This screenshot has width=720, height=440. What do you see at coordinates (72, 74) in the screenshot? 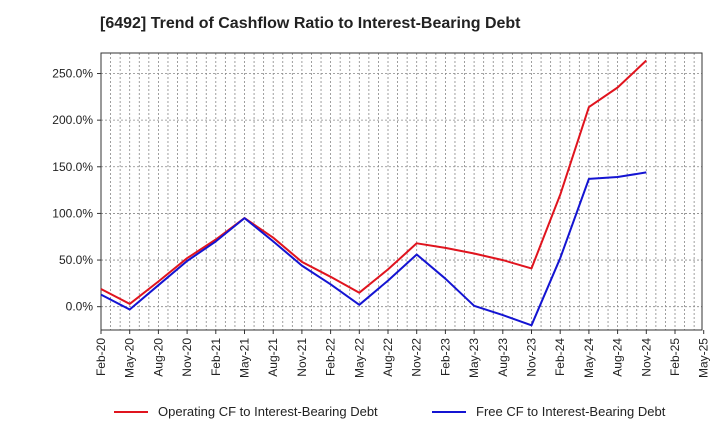
I see `y-tick-label: 250.0%` at bounding box center [72, 74].